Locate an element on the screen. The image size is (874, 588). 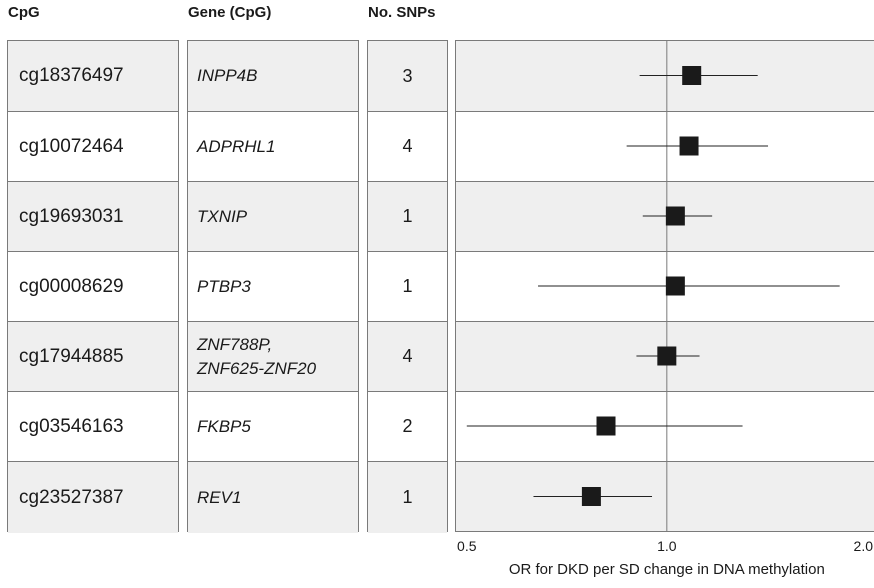
x-tick-label: 2.0 is located at coordinates (864, 546).